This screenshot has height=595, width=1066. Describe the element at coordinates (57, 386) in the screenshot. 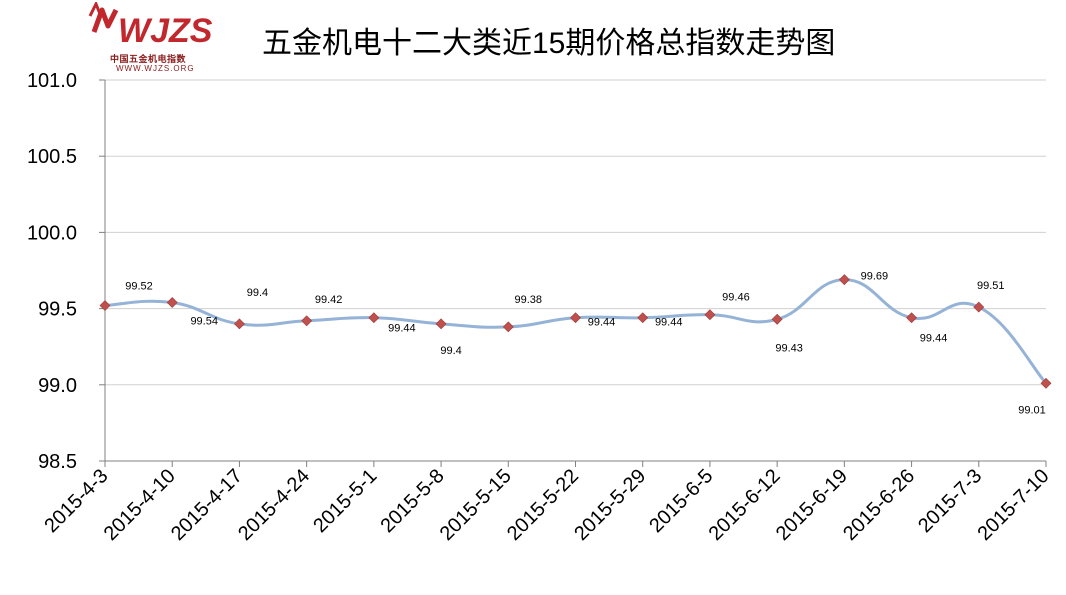

I see `y-tick-label: 99.0` at that location.